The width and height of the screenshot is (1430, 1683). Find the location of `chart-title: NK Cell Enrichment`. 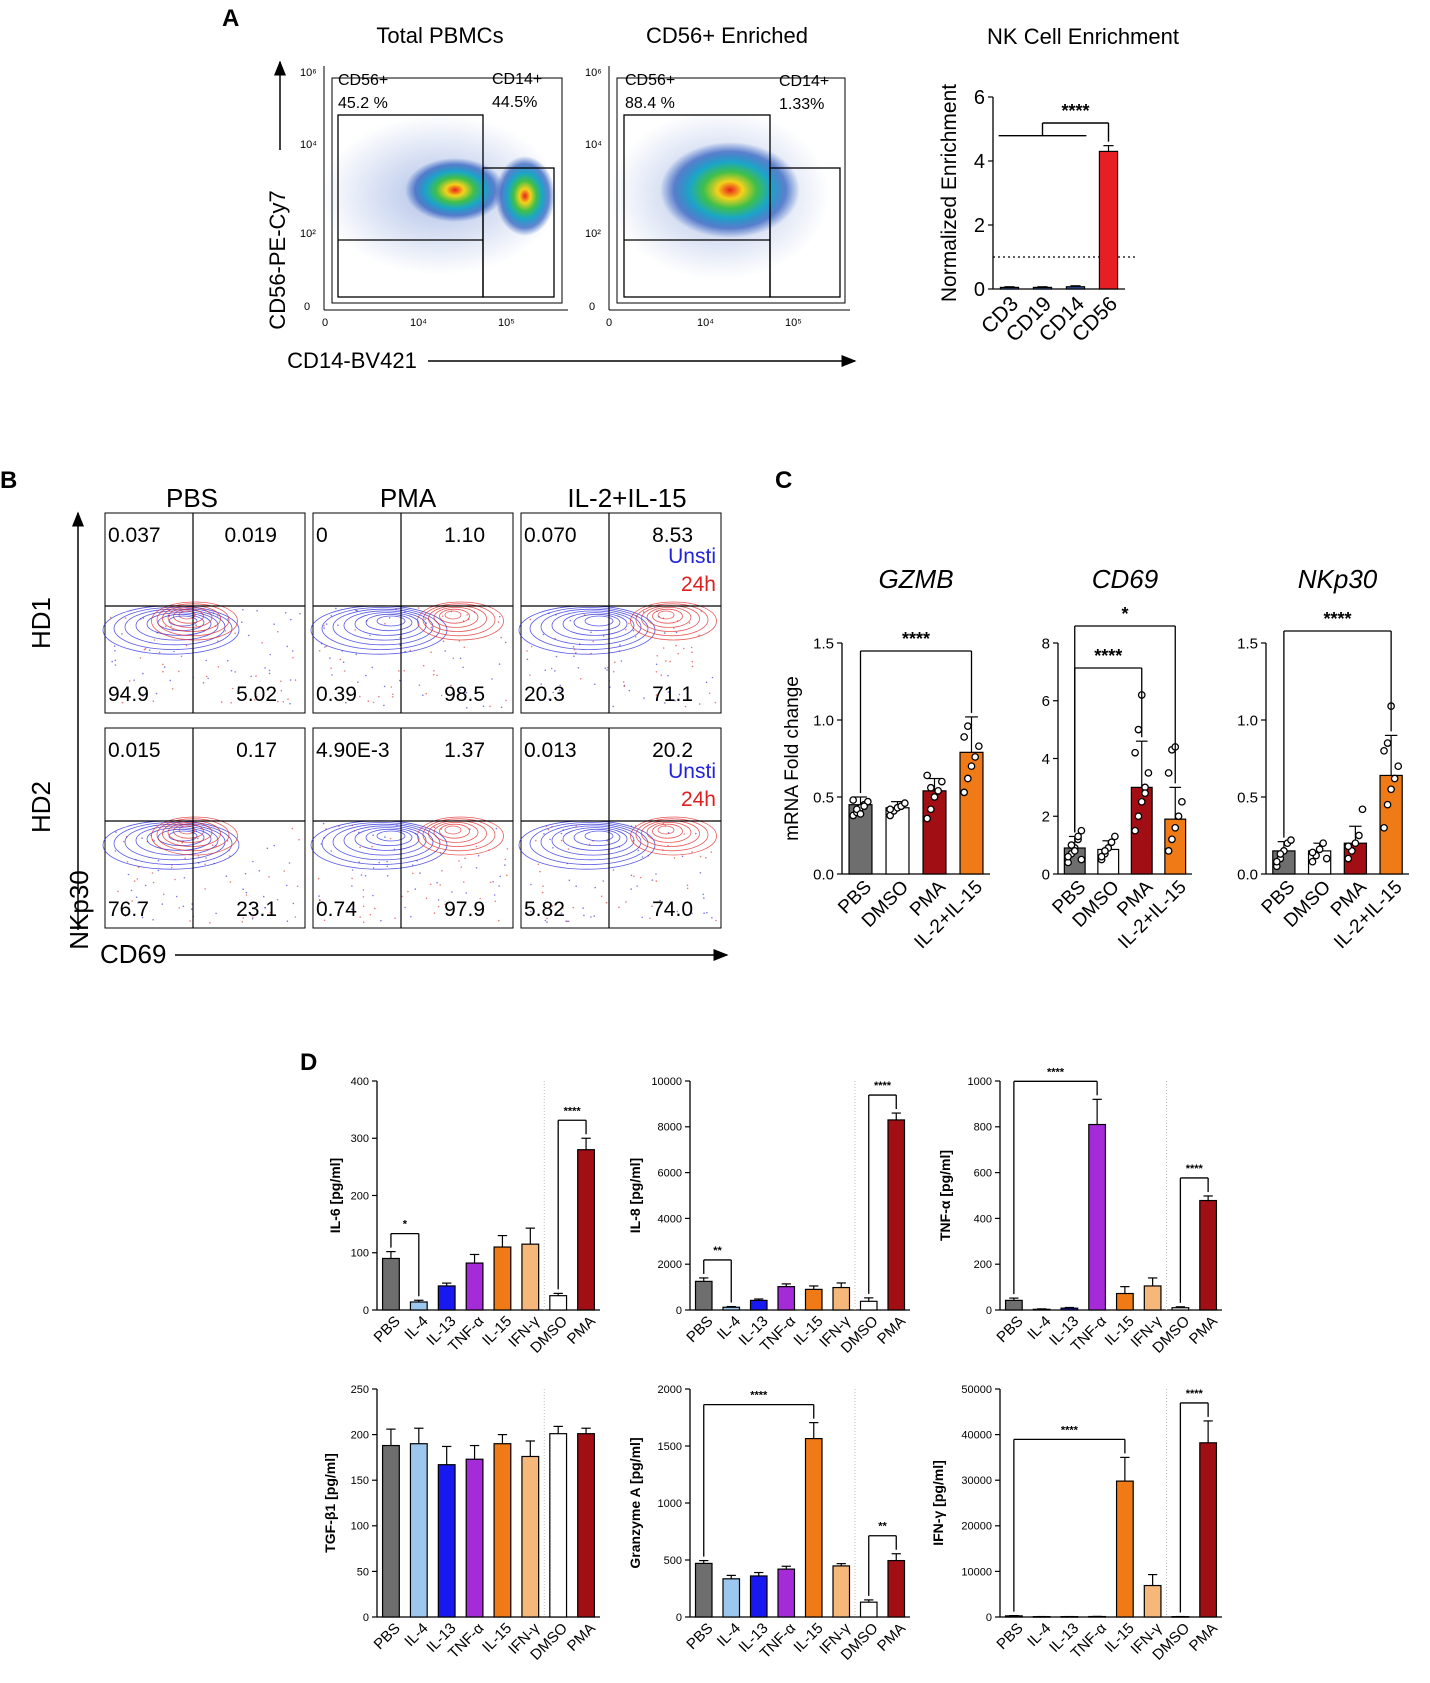

chart-title: NK Cell Enrichment is located at coordinates (1083, 36).